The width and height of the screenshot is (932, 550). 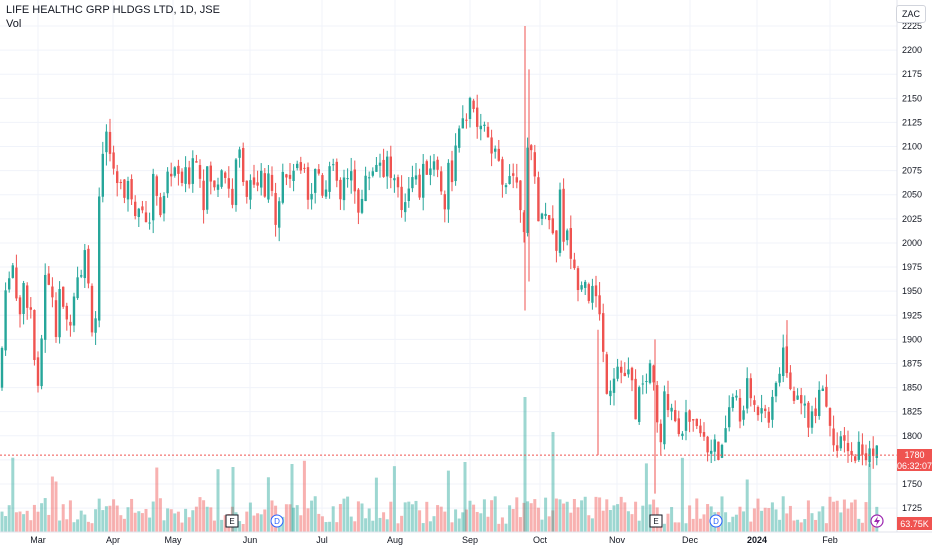 I want to click on earnings-marker, so click(x=656, y=521).